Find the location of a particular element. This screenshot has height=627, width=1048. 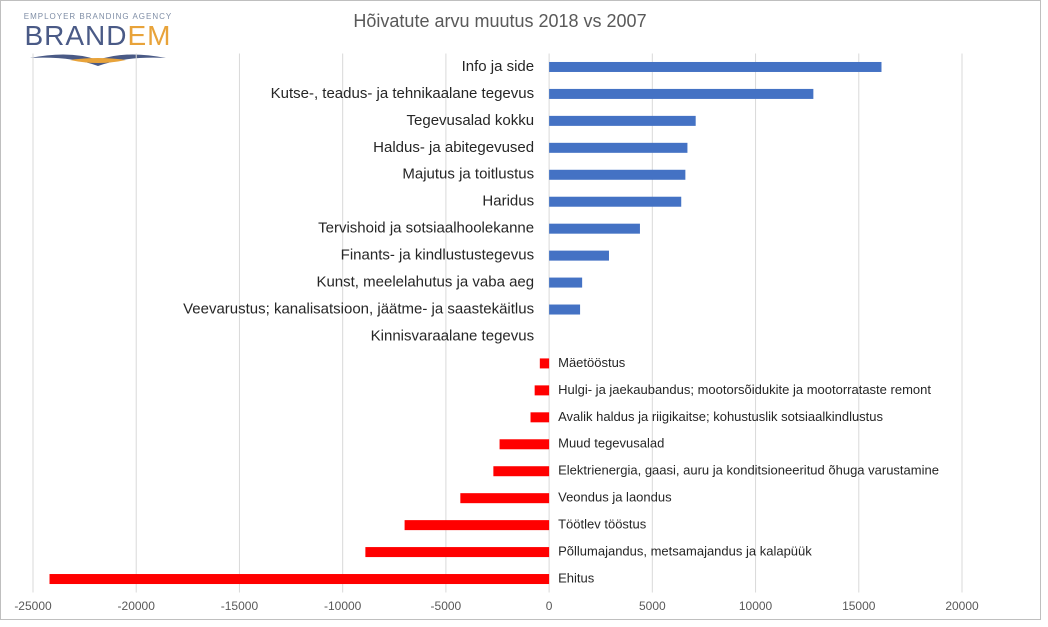

category-label: Majutus ja toitlustus is located at coordinates (468, 174).